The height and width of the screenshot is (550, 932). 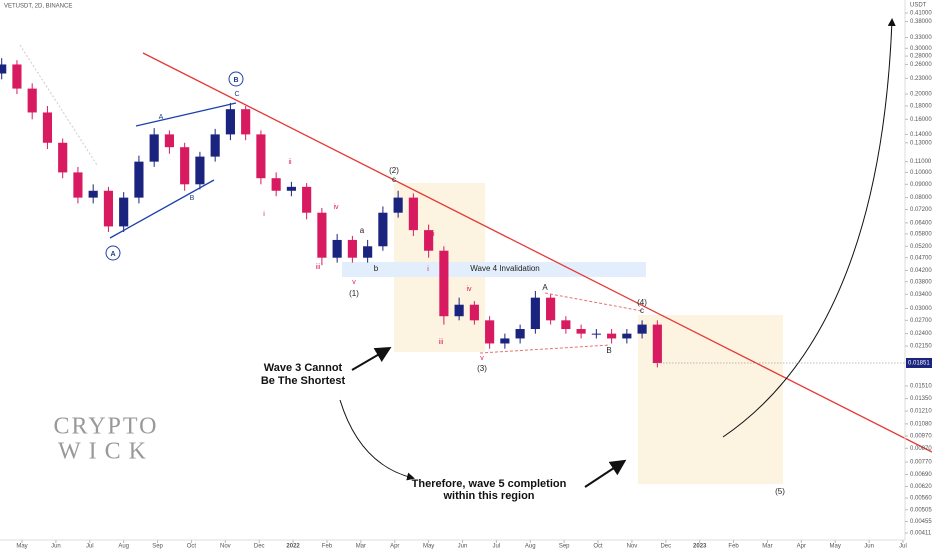 What do you see at coordinates (376, 268) in the screenshot?
I see `annotation: b` at bounding box center [376, 268].